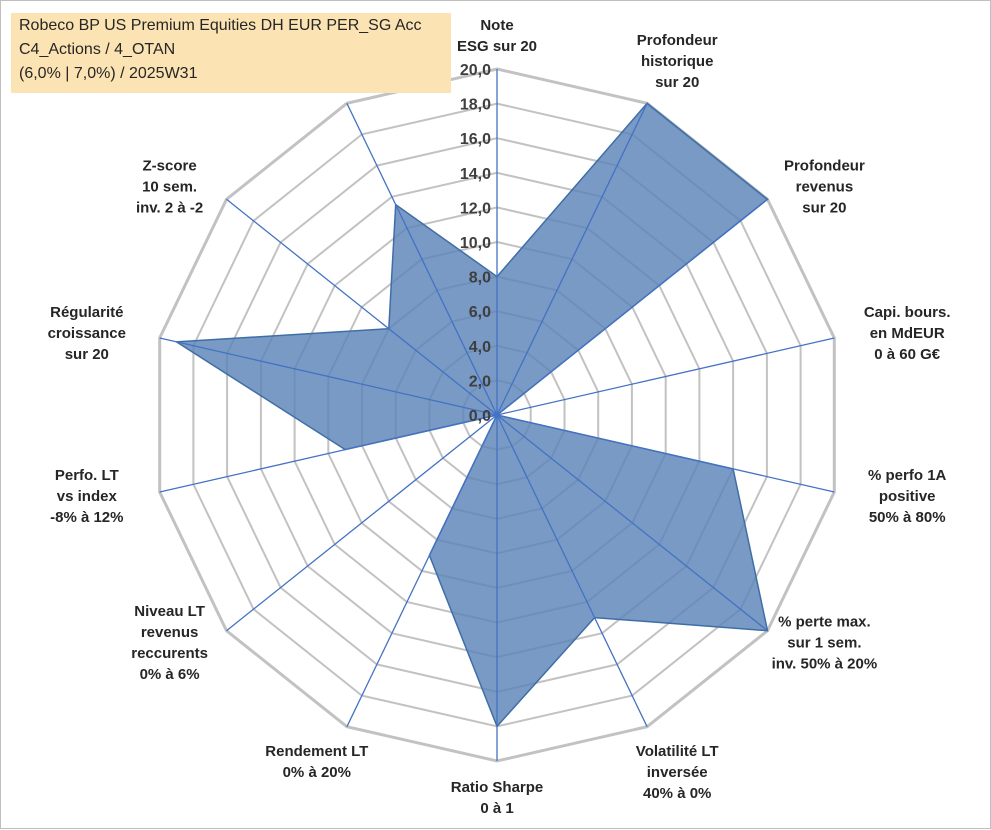 The height and width of the screenshot is (830, 991). I want to click on radial-tick-label: 10,0, so click(475, 243).